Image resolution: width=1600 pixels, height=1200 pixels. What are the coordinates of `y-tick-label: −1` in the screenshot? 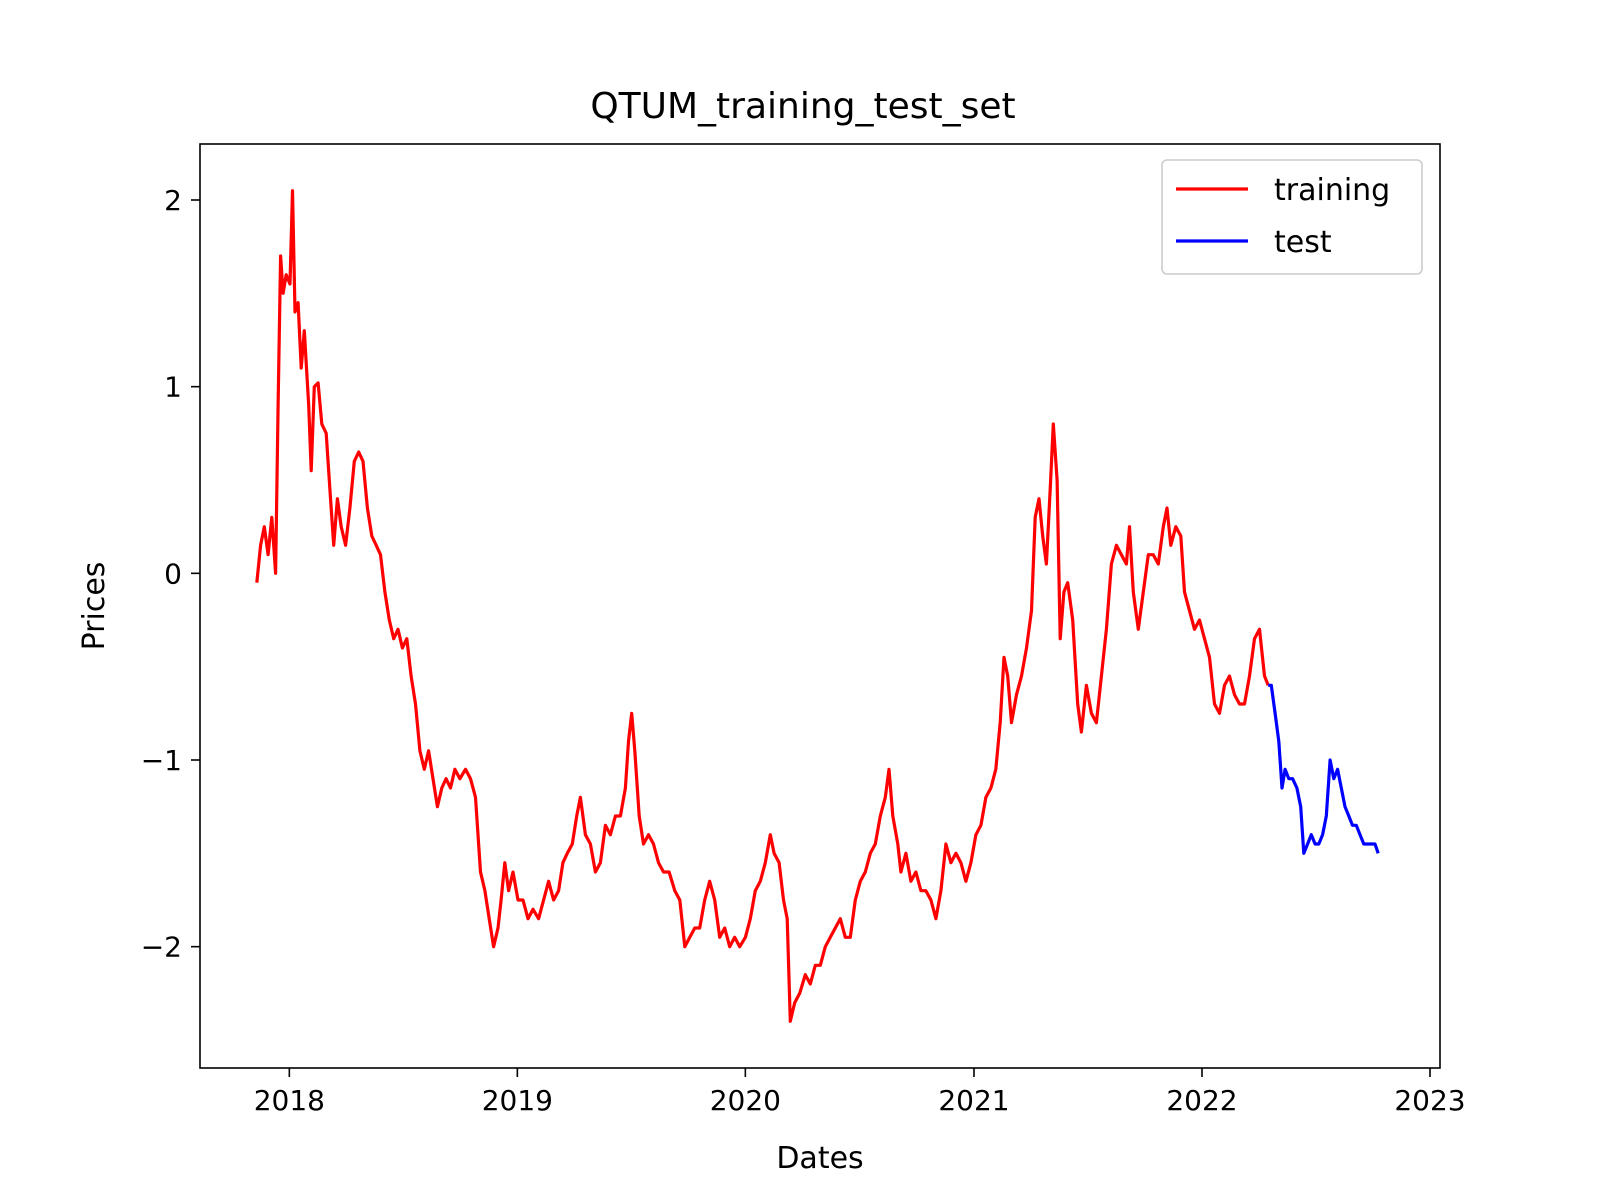 It's located at (161, 760).